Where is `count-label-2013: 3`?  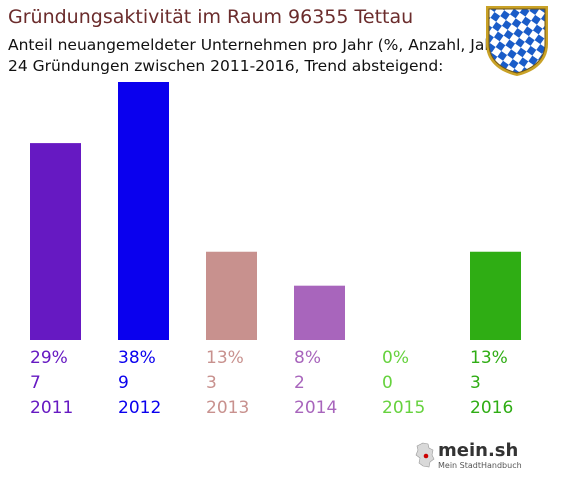
count-label-2013: 3 is located at coordinates (211, 383).